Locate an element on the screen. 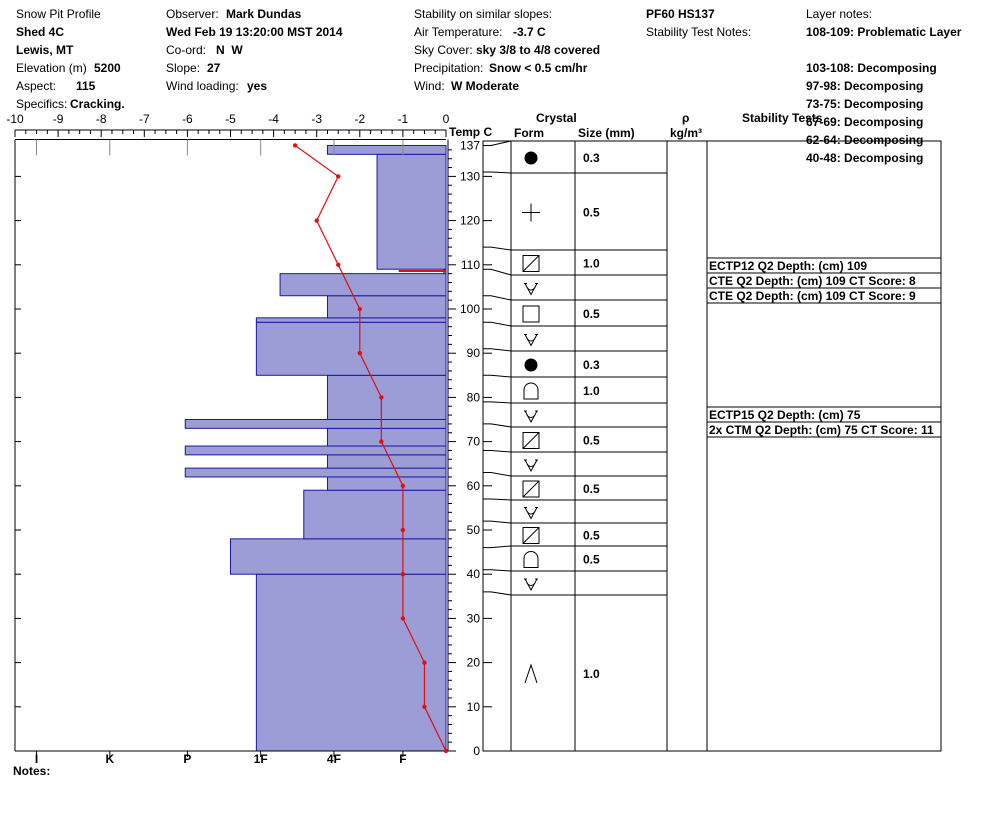  layer-note: 103-108: Decomposing is located at coordinates (871, 68).